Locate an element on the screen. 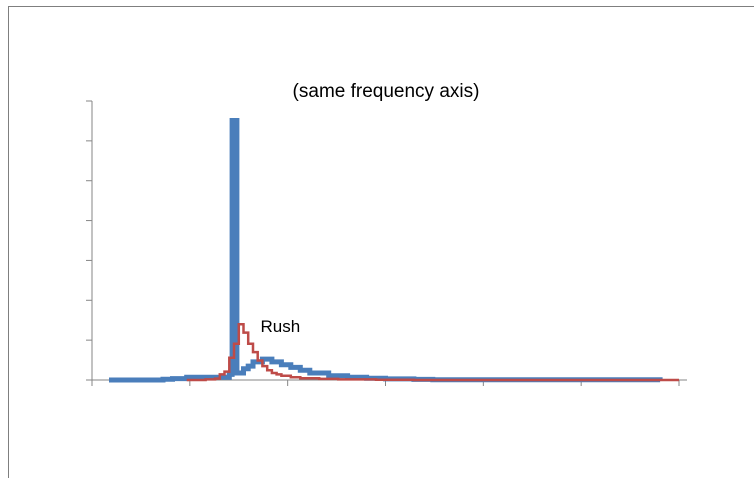 The width and height of the screenshot is (754, 479). chart-title: (same frequency axis) is located at coordinates (386, 91).